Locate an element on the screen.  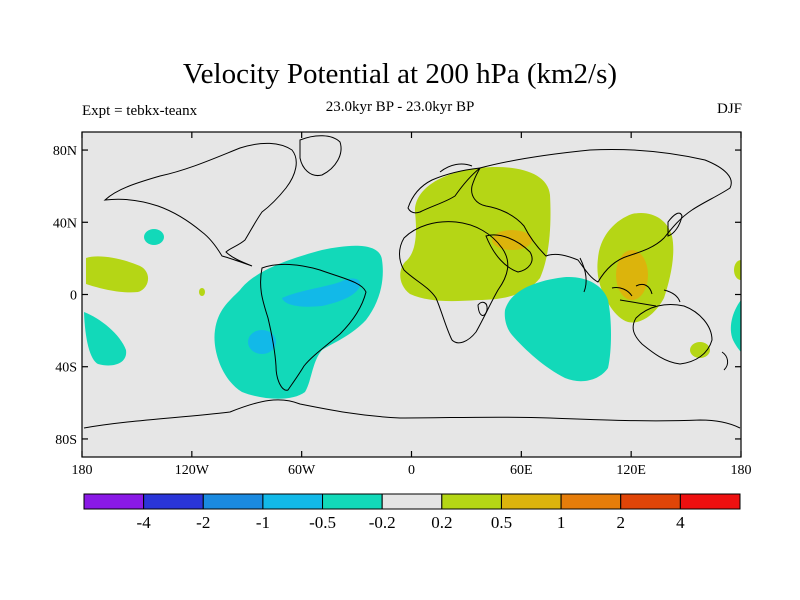
negative-core-south-america is located at coordinates (262, 342).